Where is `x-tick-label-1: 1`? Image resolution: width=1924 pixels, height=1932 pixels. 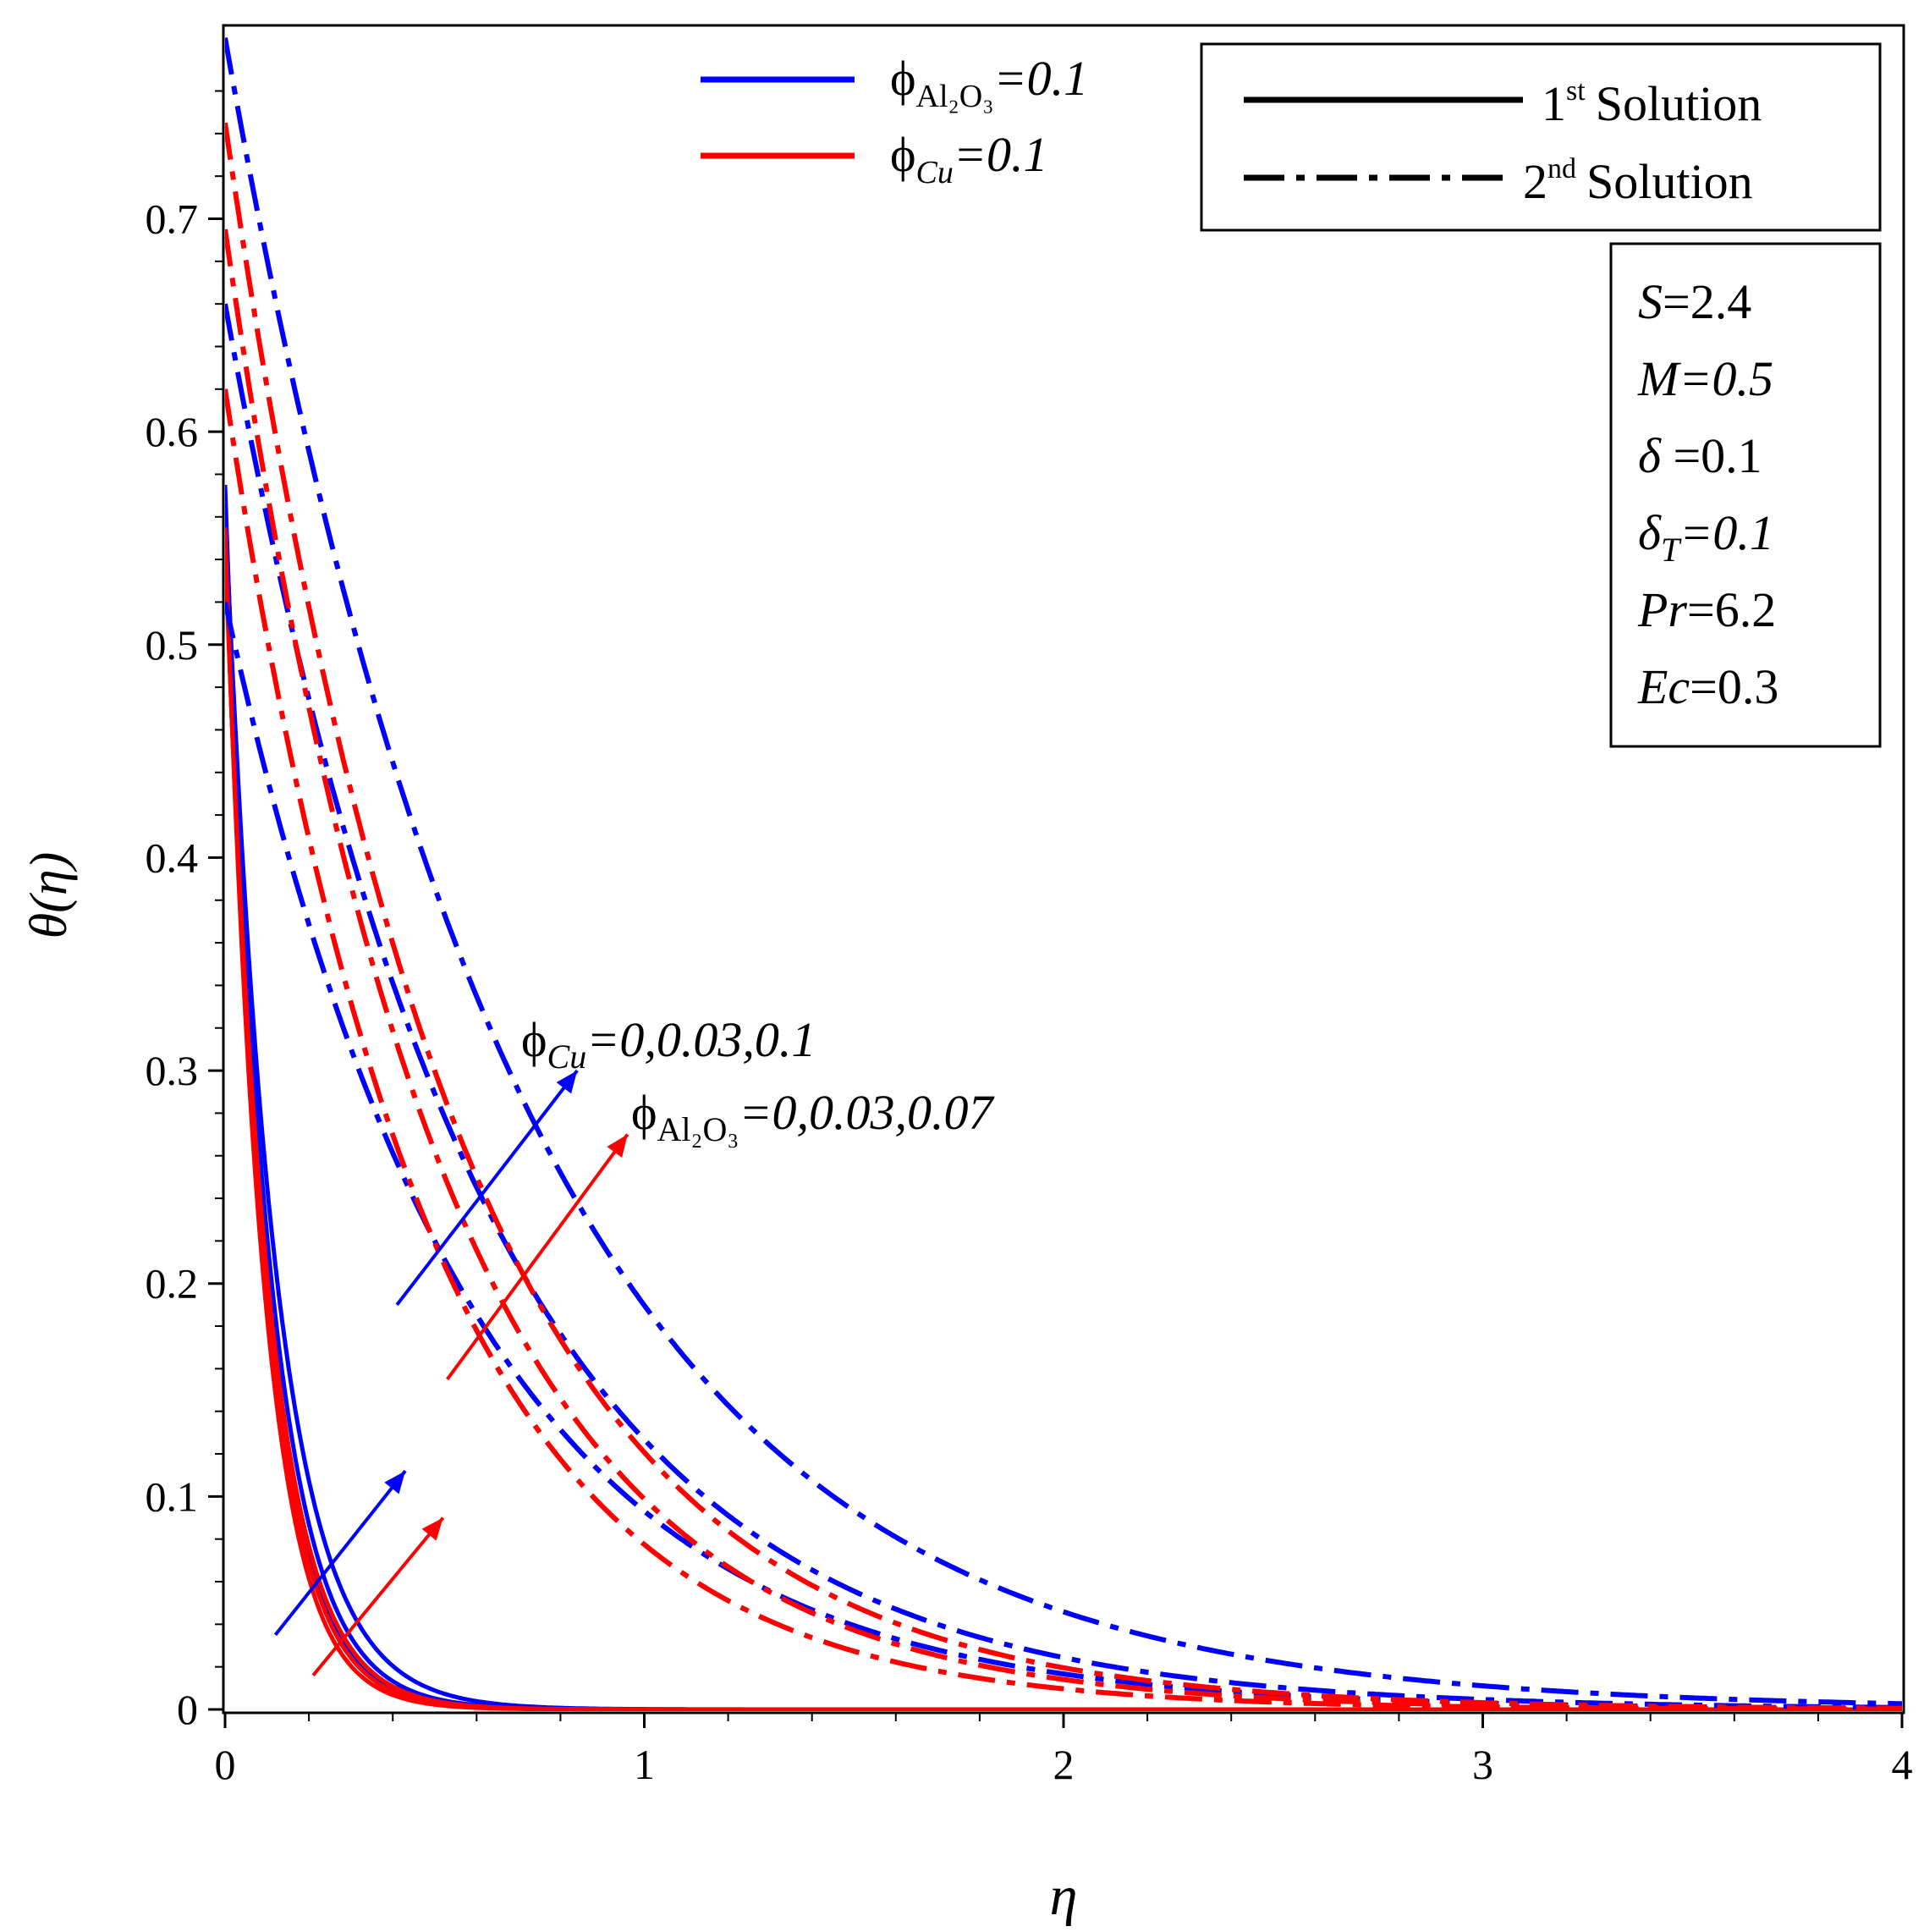
x-tick-label-1: 1 is located at coordinates (644, 1765).